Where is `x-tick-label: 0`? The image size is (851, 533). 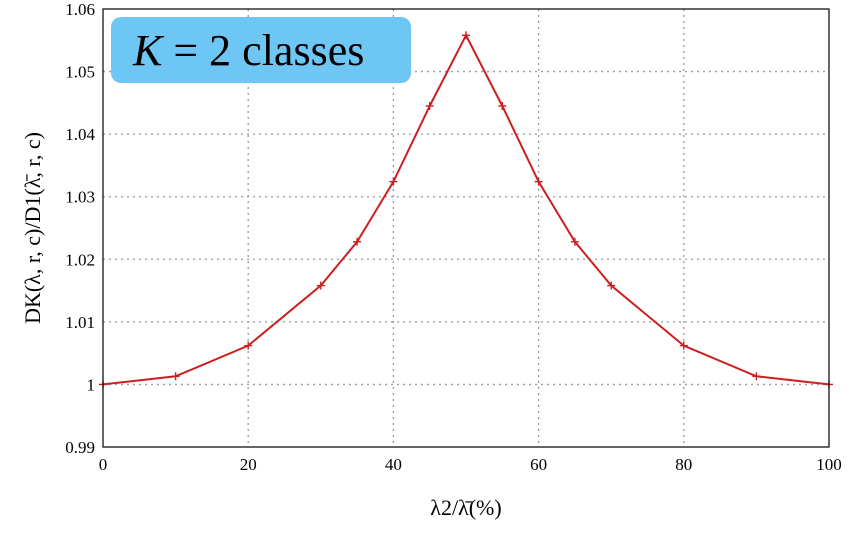 x-tick-label: 0 is located at coordinates (103, 464).